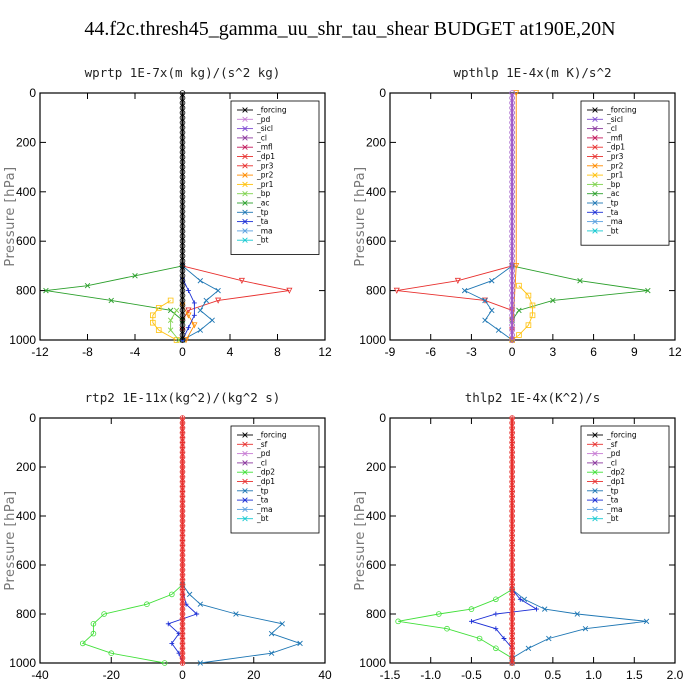 The image size is (700, 700). I want to click on legend-entry: _mfl, so click(264, 147).